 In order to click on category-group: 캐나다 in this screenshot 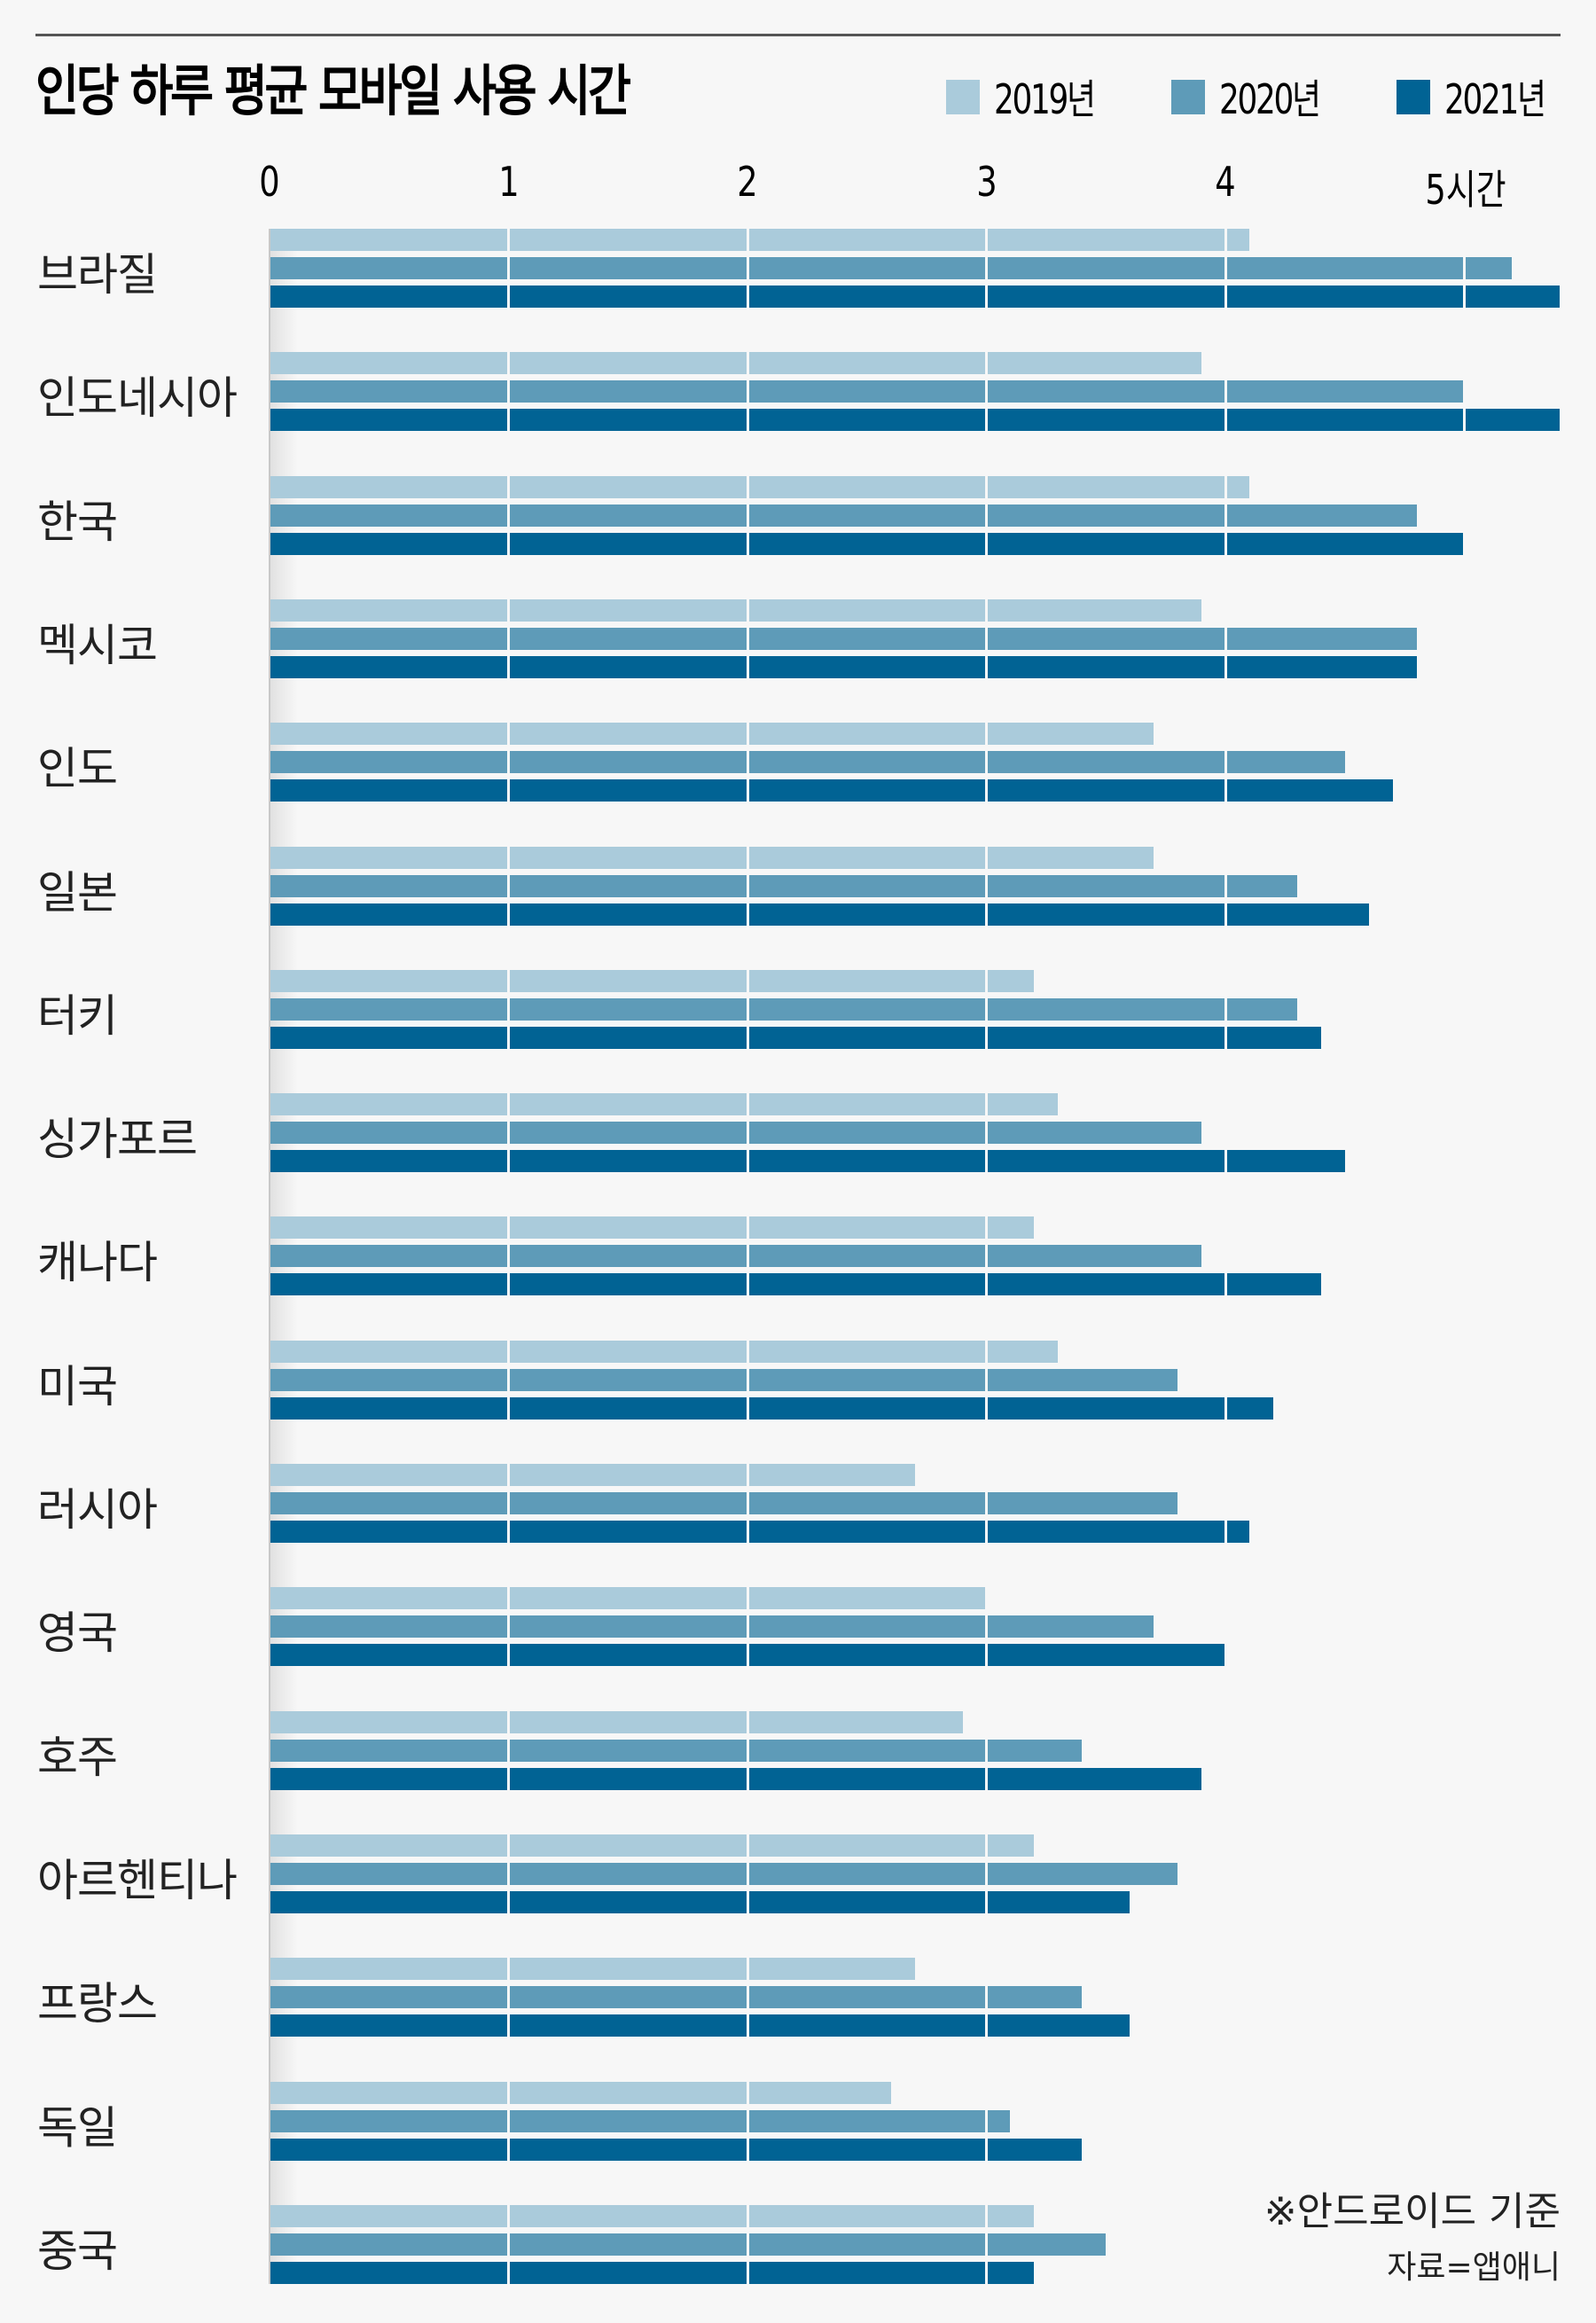, I will do `click(798, 1259)`.